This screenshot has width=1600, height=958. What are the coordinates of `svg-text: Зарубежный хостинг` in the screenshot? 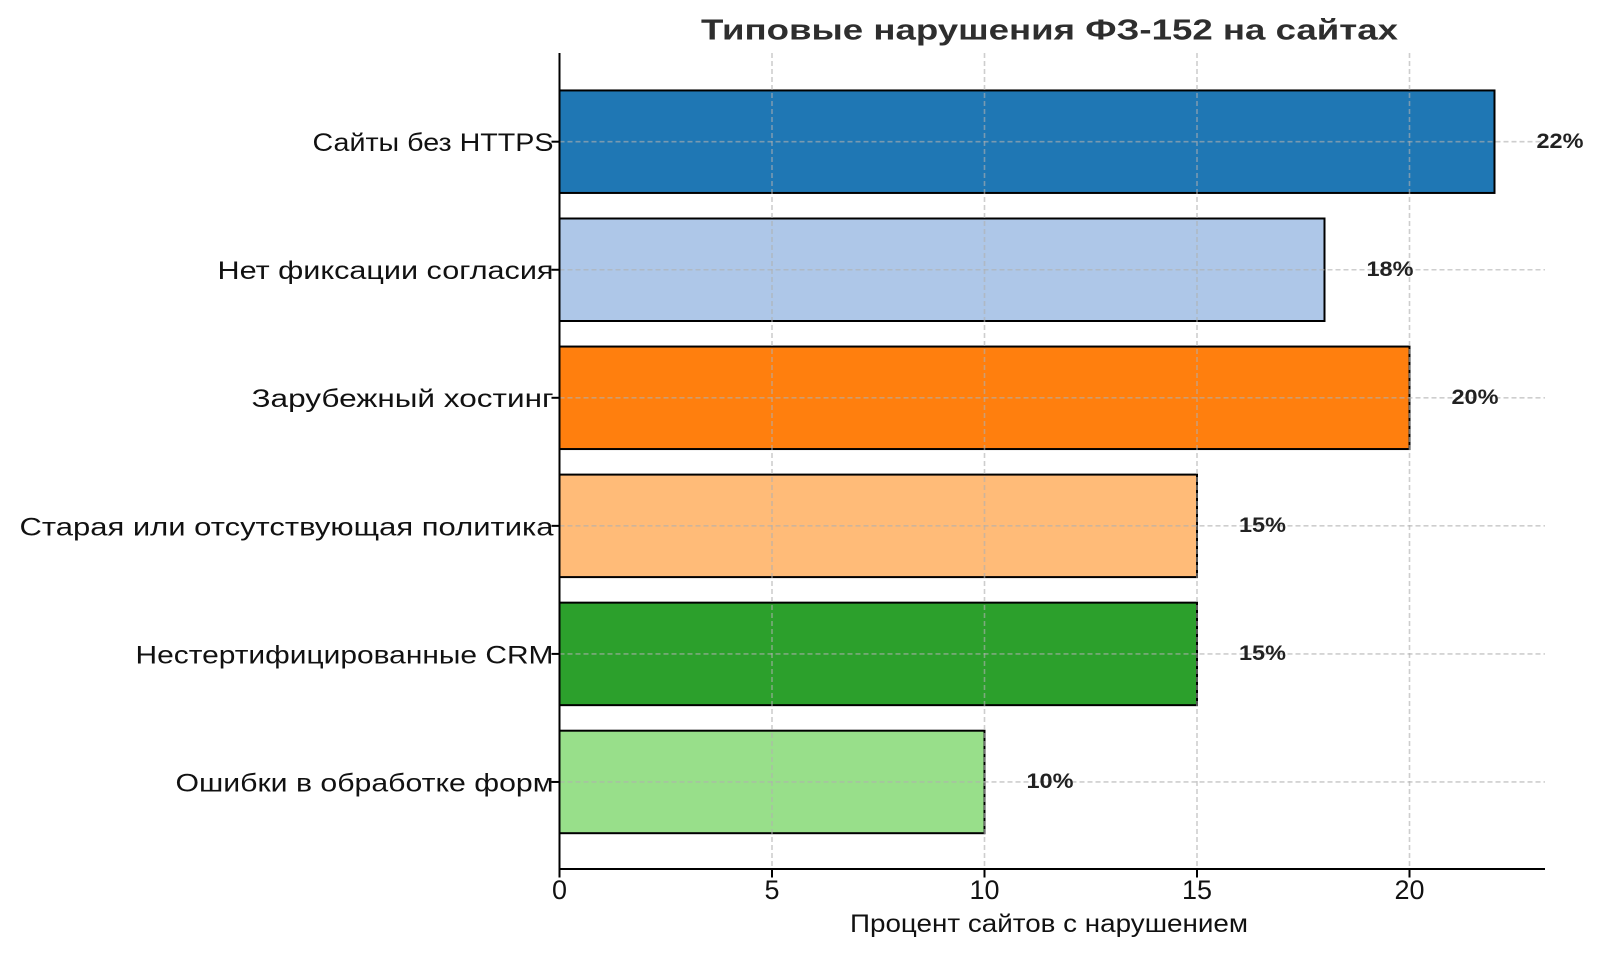 It's located at (403, 399).